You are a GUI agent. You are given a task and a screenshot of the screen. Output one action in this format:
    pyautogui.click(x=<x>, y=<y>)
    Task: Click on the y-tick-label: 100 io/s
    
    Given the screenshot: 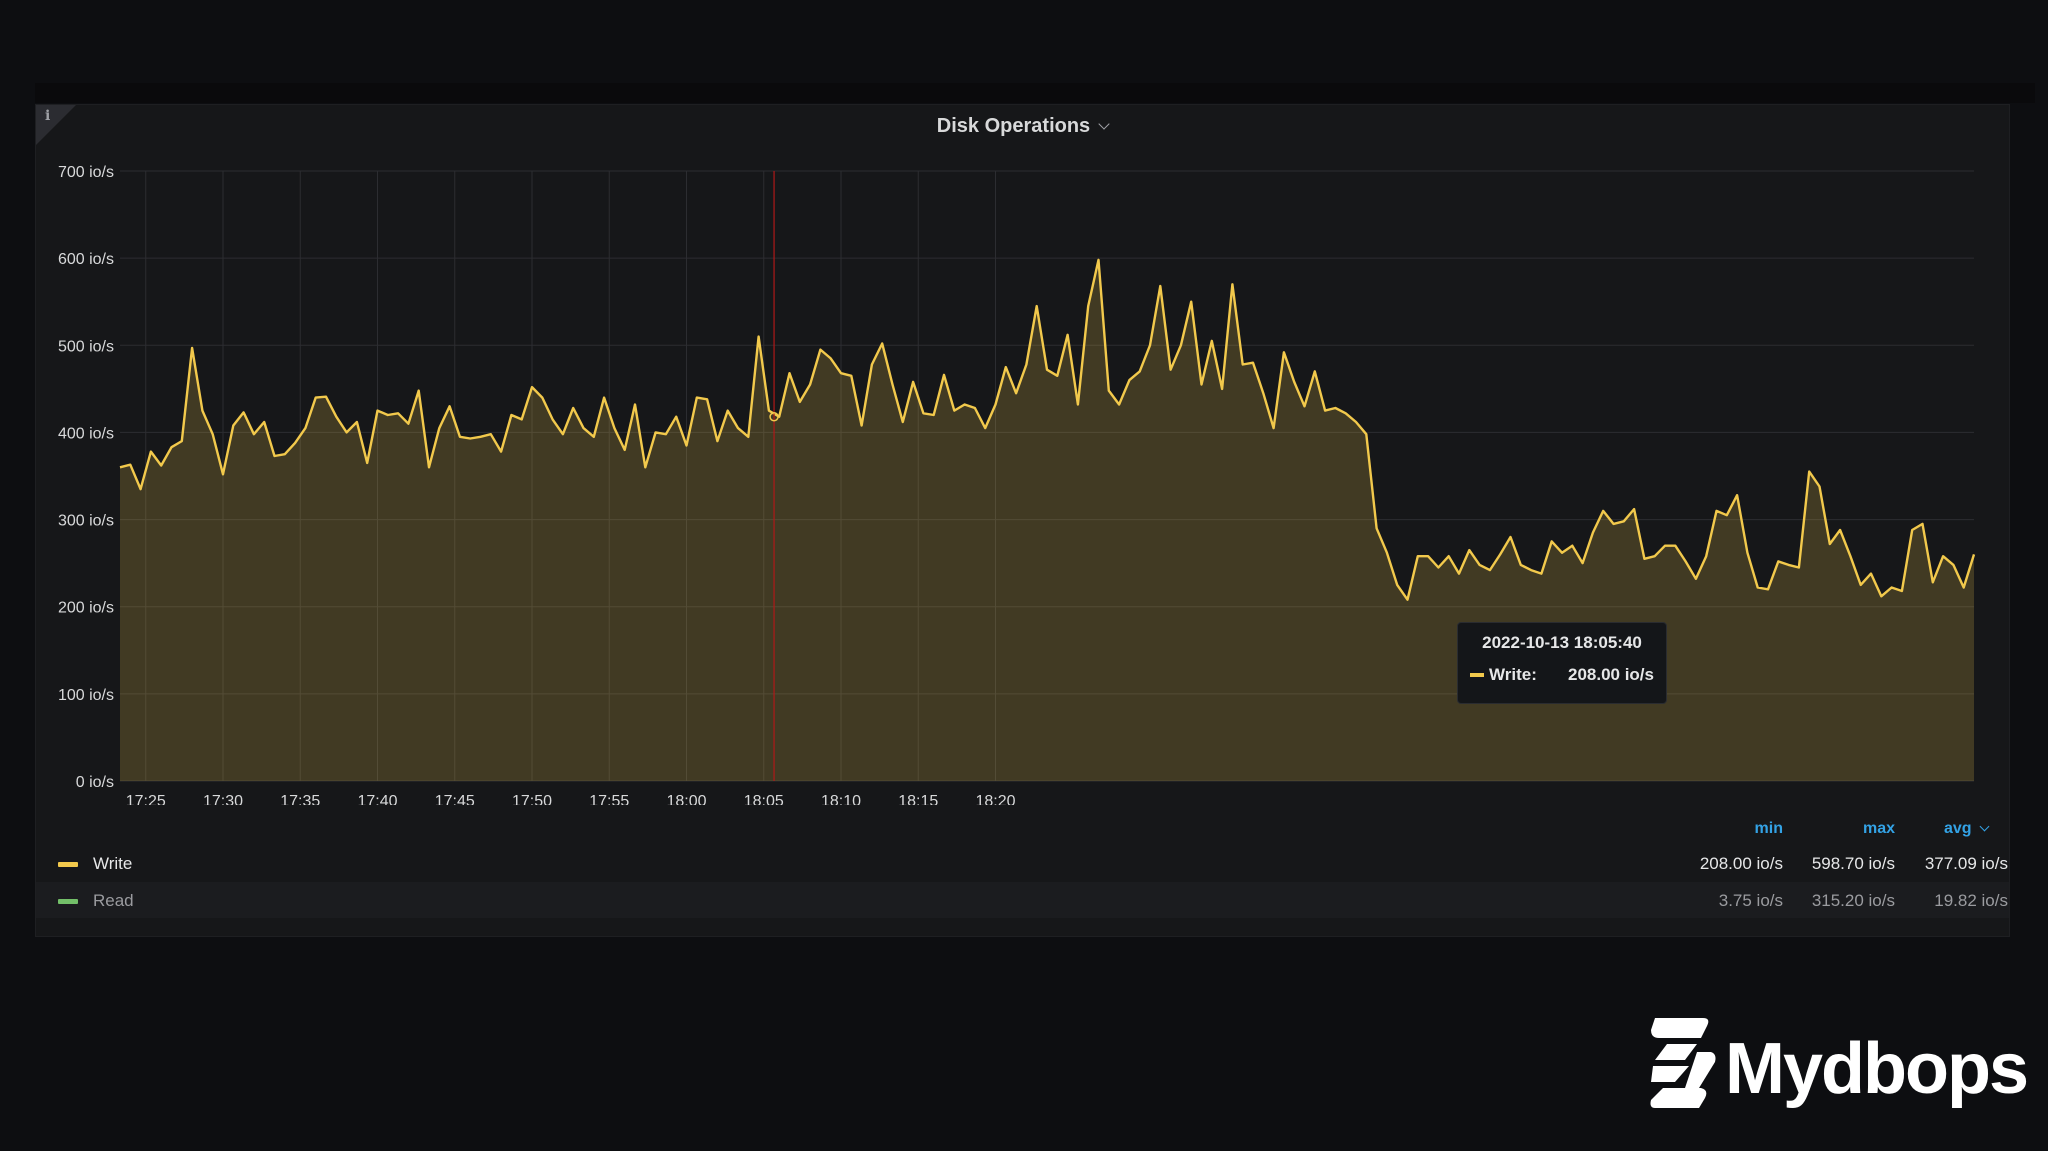 What is the action you would take?
    pyautogui.click(x=86, y=695)
    